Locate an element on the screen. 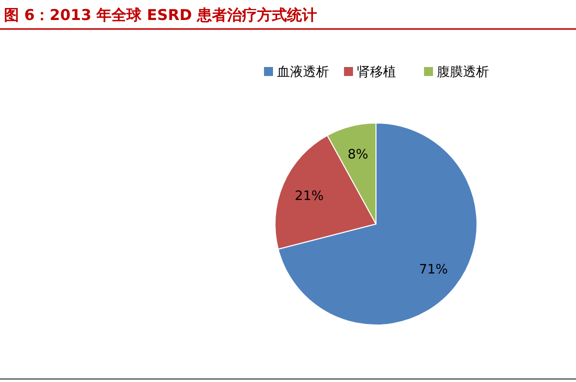  data-label: 8% is located at coordinates (358, 155).